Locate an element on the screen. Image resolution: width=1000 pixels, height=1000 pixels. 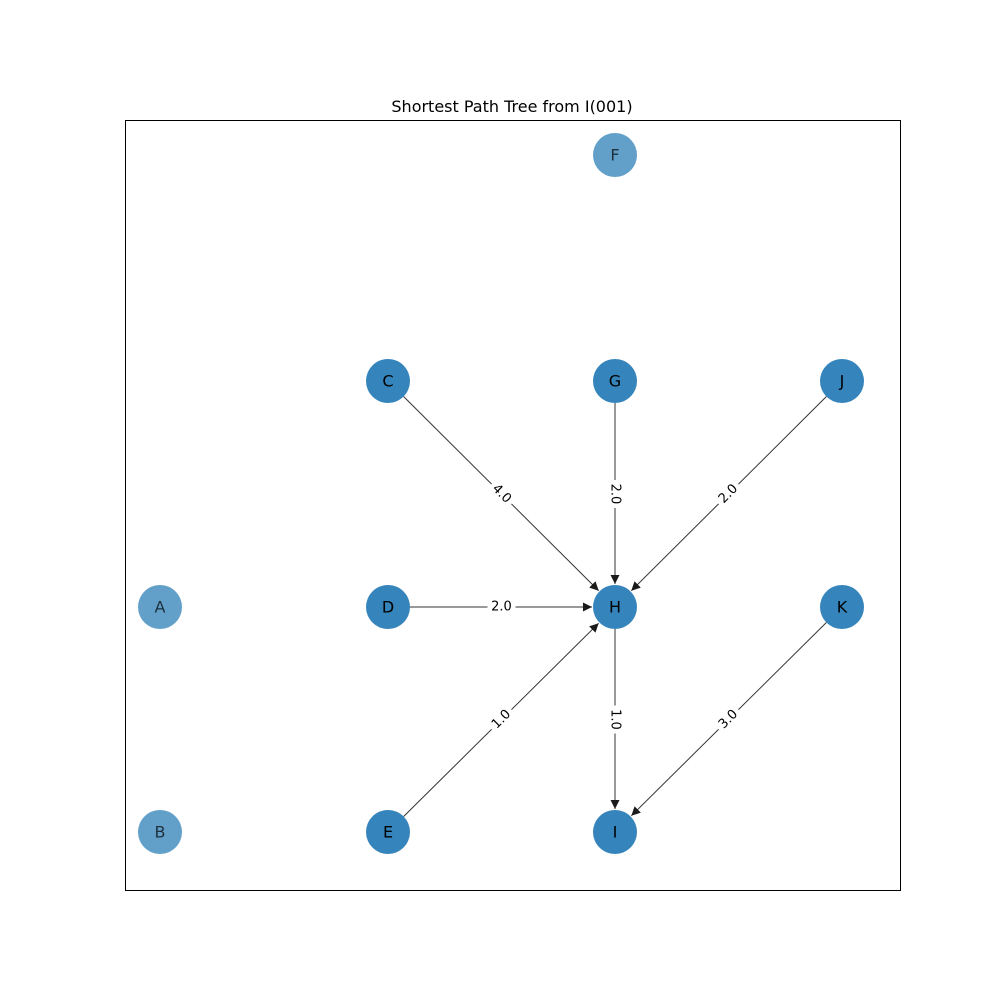
node-d: D is located at coordinates (388, 607).